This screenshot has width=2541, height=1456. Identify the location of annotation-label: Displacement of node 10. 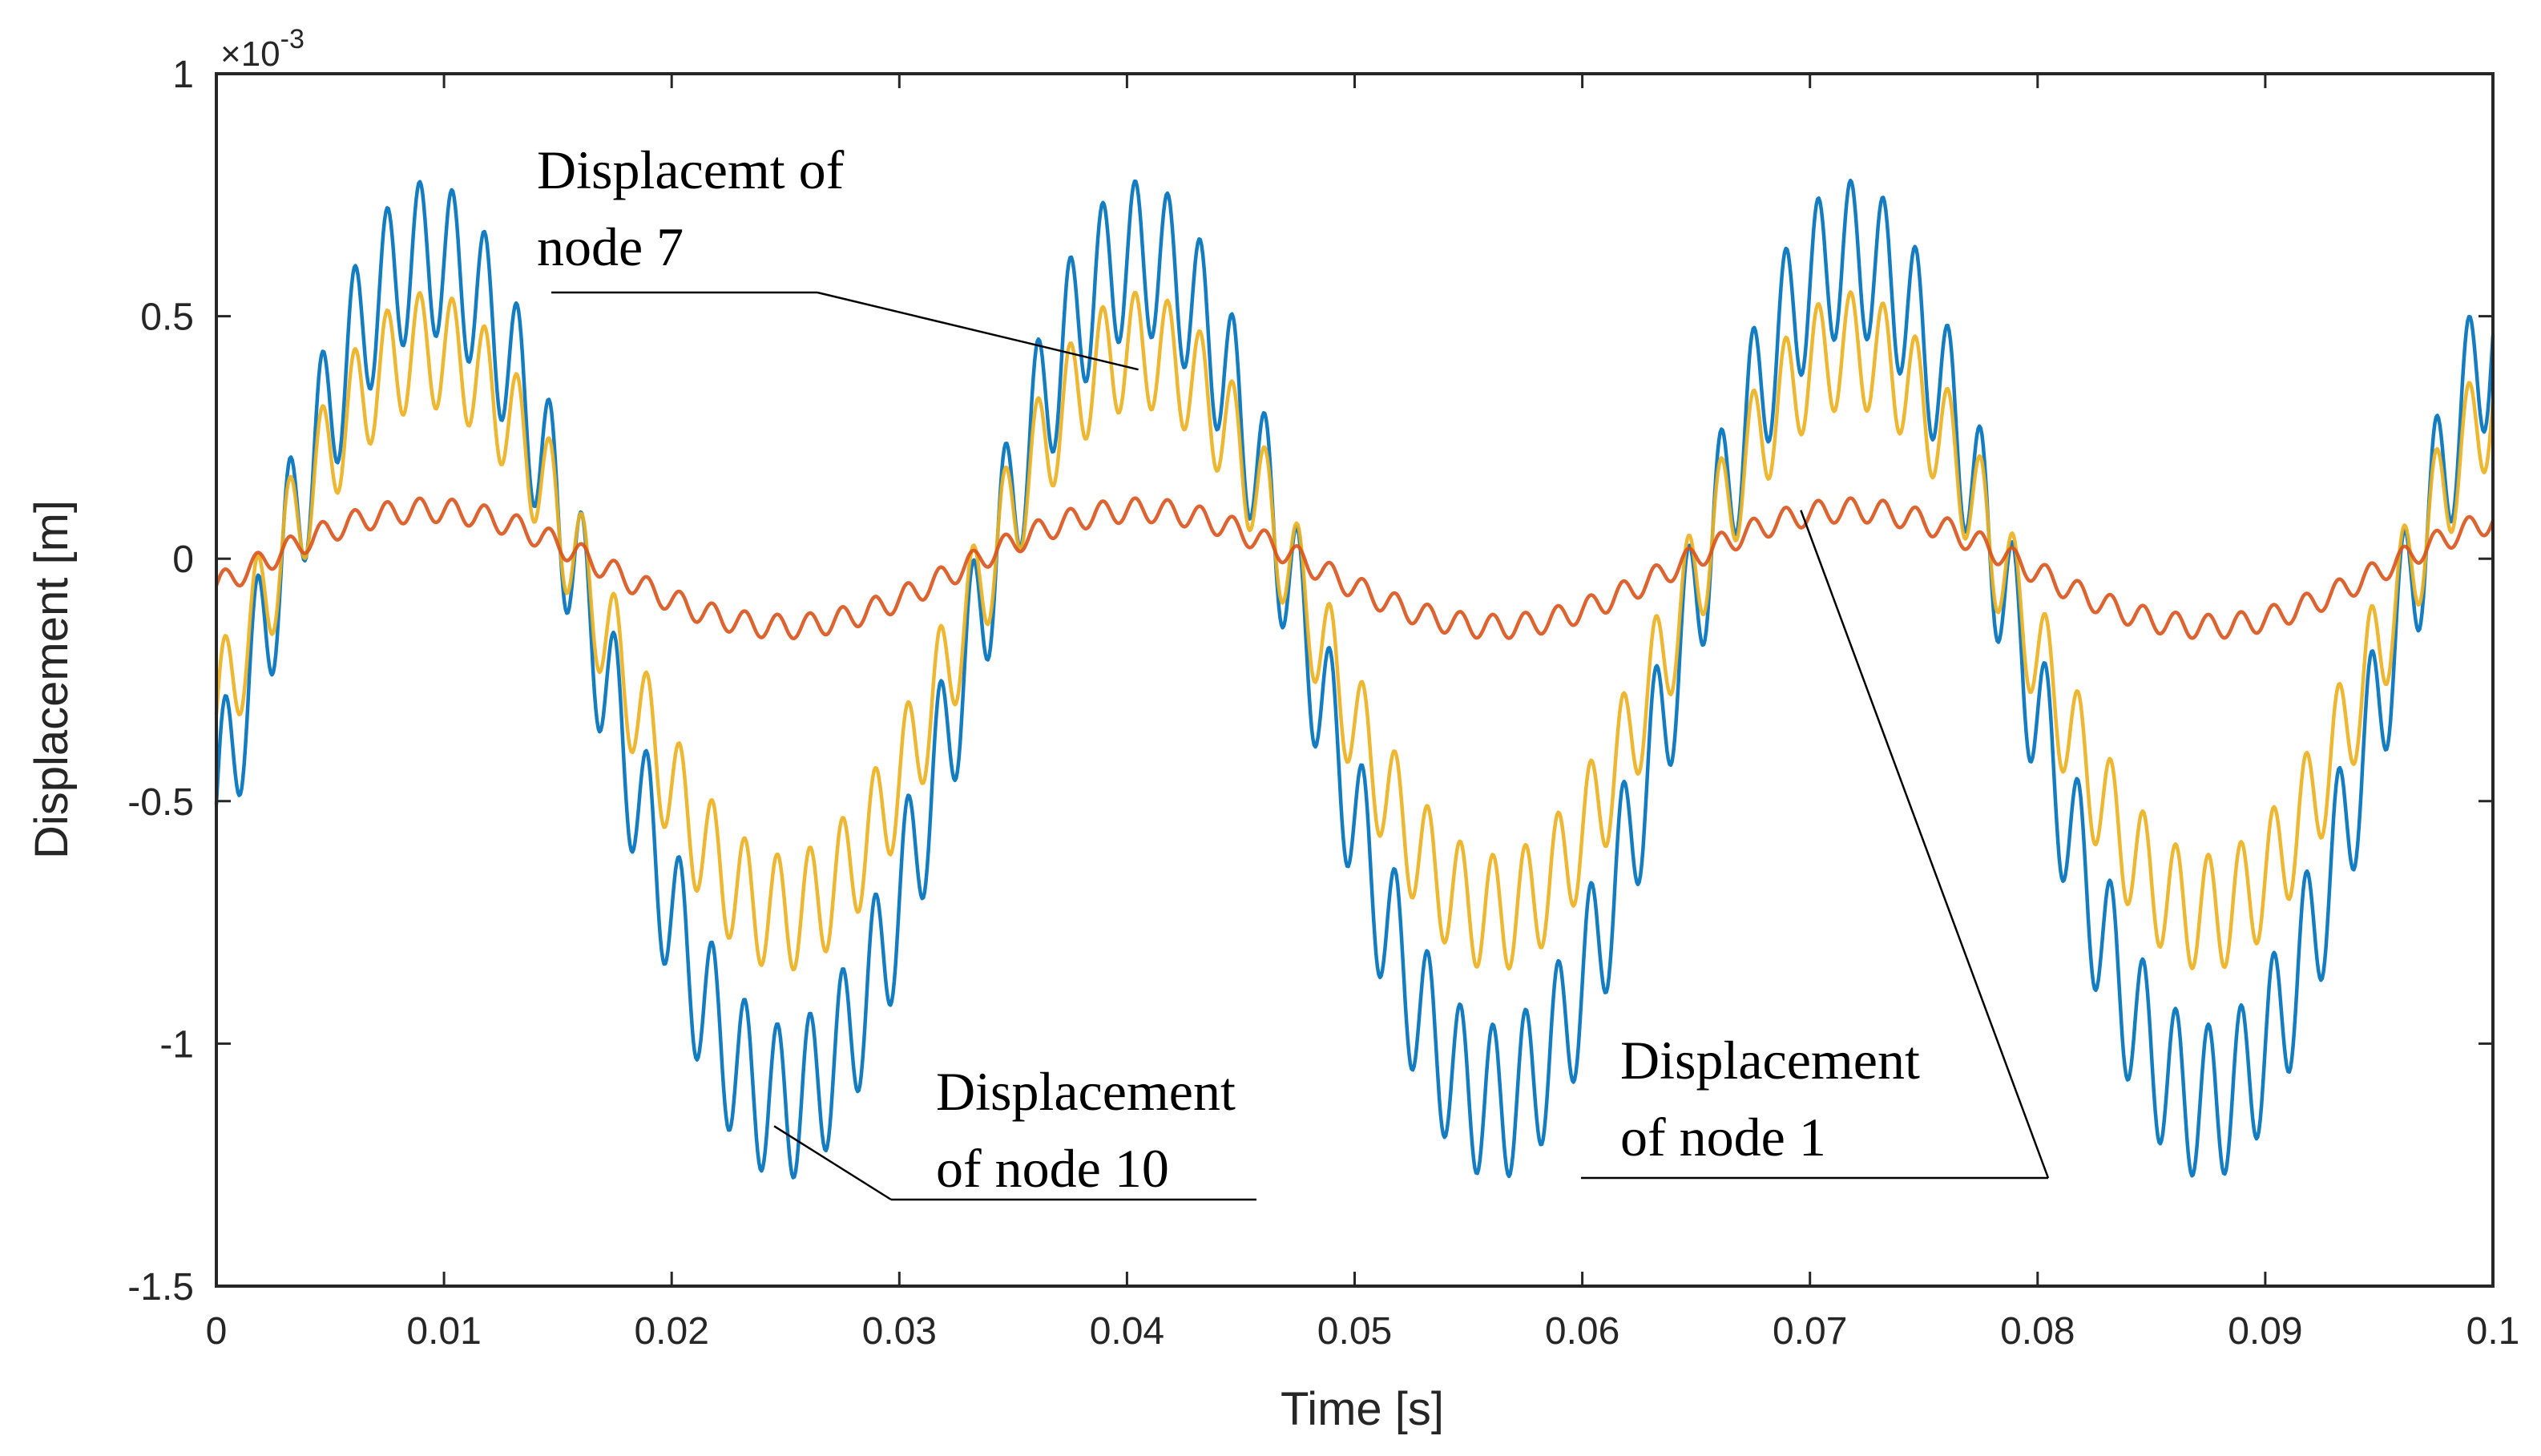
(1086, 1130).